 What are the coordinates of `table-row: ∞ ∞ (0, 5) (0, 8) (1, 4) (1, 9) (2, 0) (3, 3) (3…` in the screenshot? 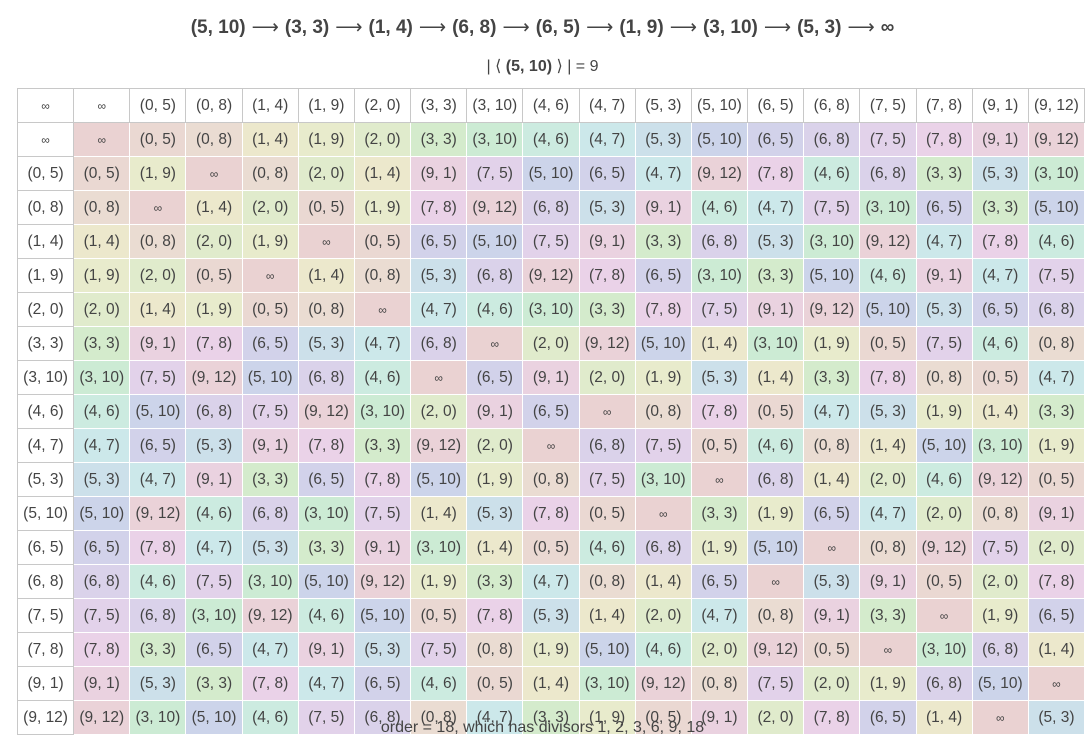 It's located at (550, 139).